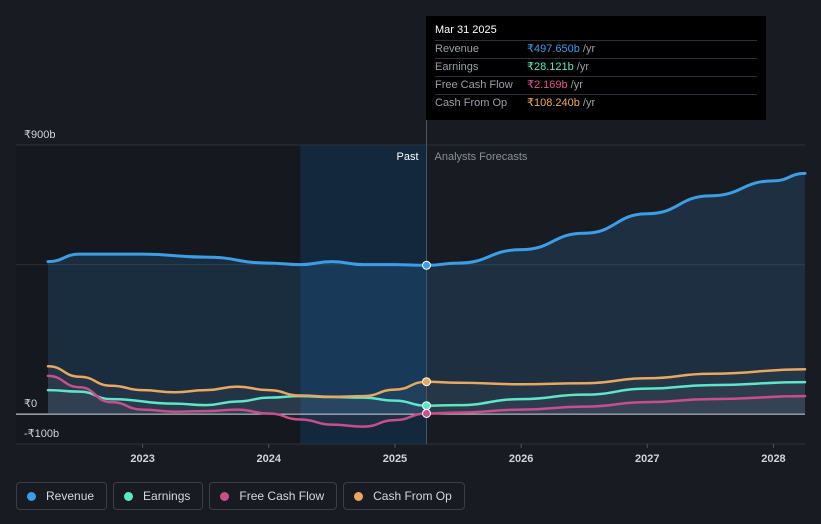 Image resolution: width=821 pixels, height=524 pixels. Describe the element at coordinates (471, 103) in the screenshot. I see `tooltip-label: Cash From Op` at that location.